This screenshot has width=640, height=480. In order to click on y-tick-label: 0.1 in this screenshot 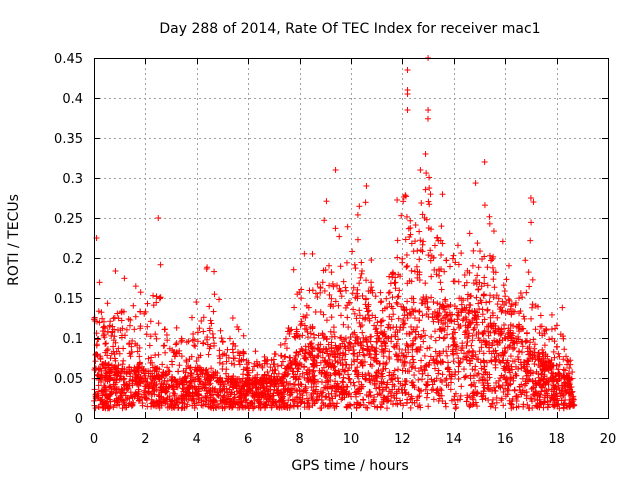, I will do `click(72, 339)`.